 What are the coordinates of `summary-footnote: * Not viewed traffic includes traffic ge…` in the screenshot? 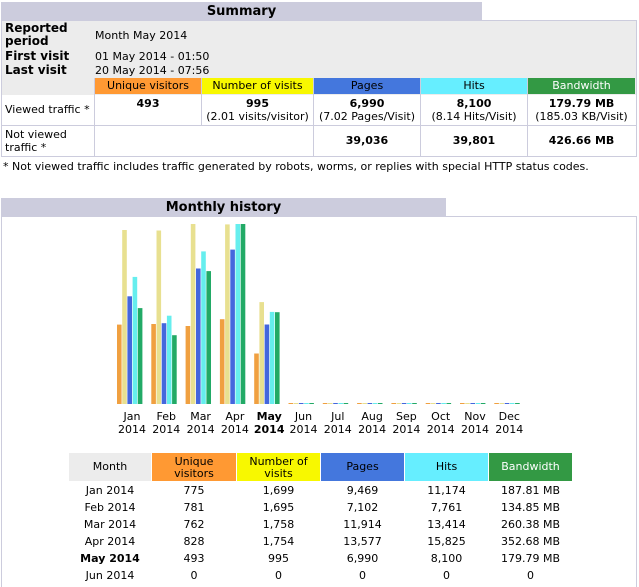 It's located at (296, 166).